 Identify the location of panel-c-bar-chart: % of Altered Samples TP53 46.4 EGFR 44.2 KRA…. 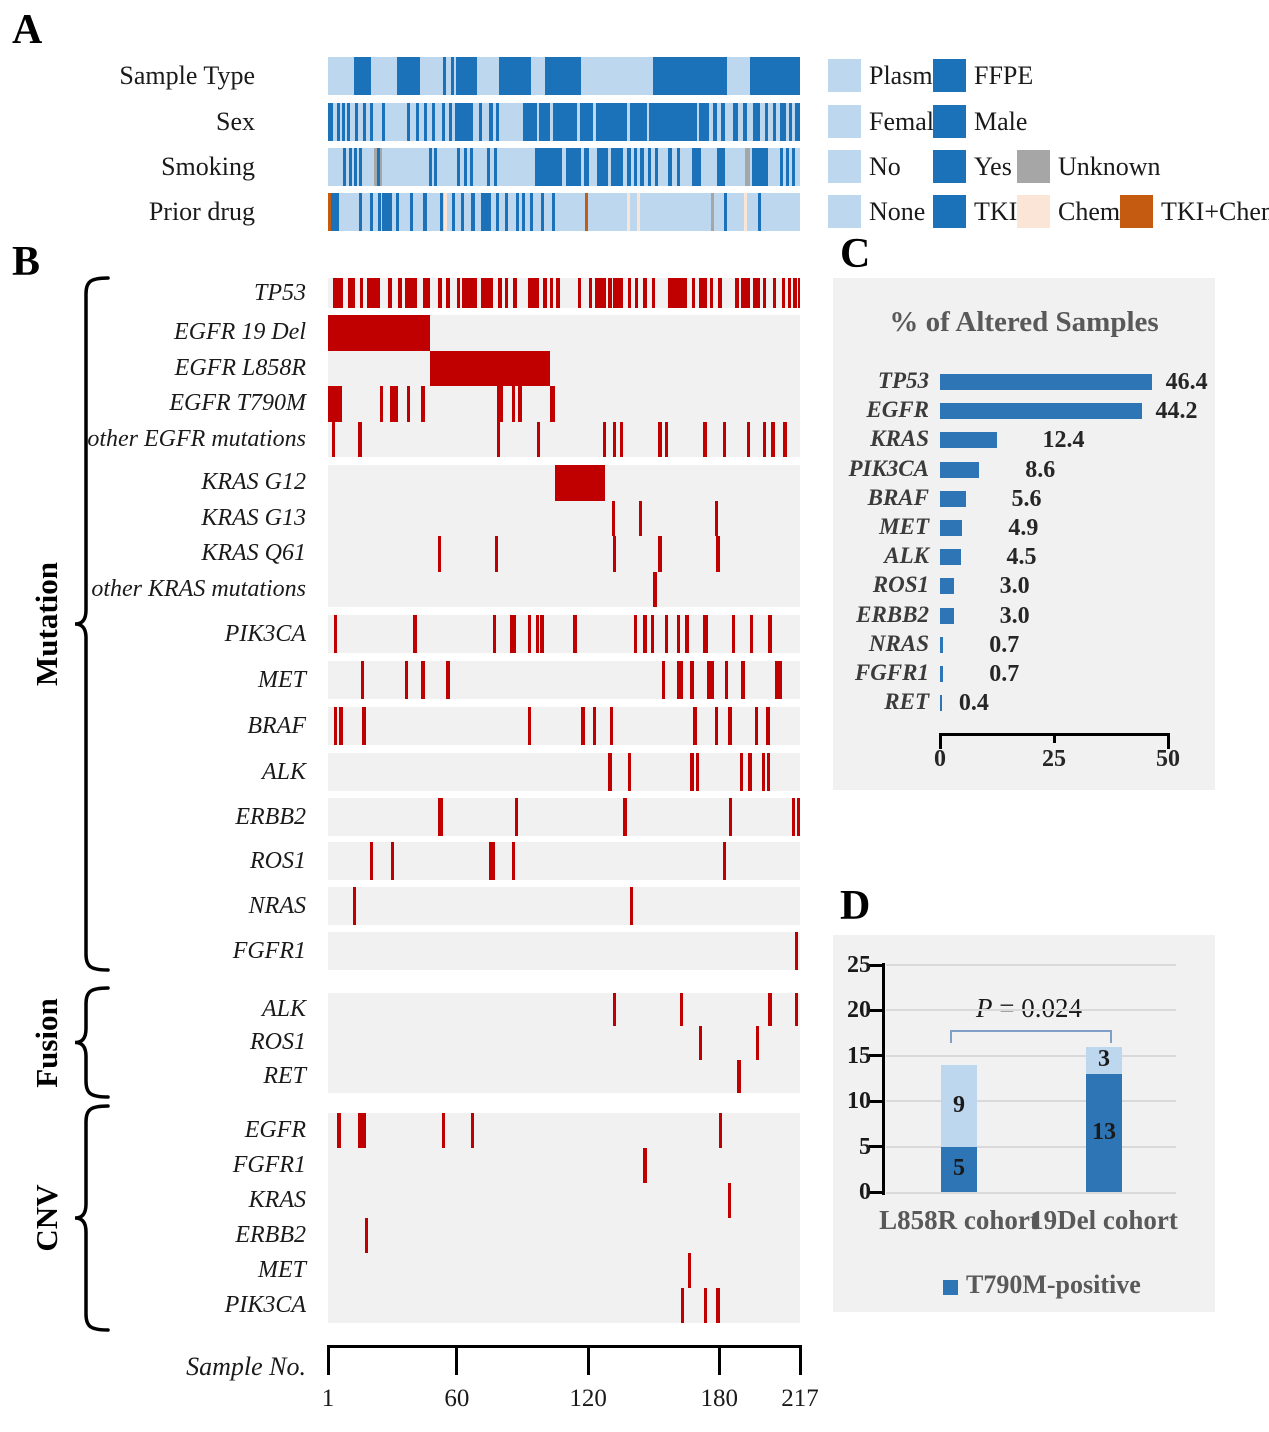
(1024, 534).